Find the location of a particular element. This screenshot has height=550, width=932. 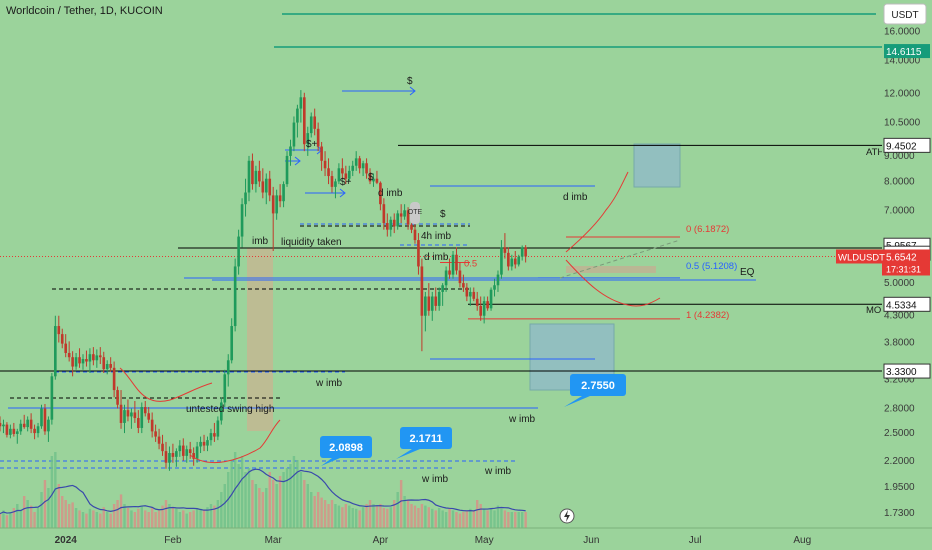

time-tick-label: May is located at coordinates (484, 540).